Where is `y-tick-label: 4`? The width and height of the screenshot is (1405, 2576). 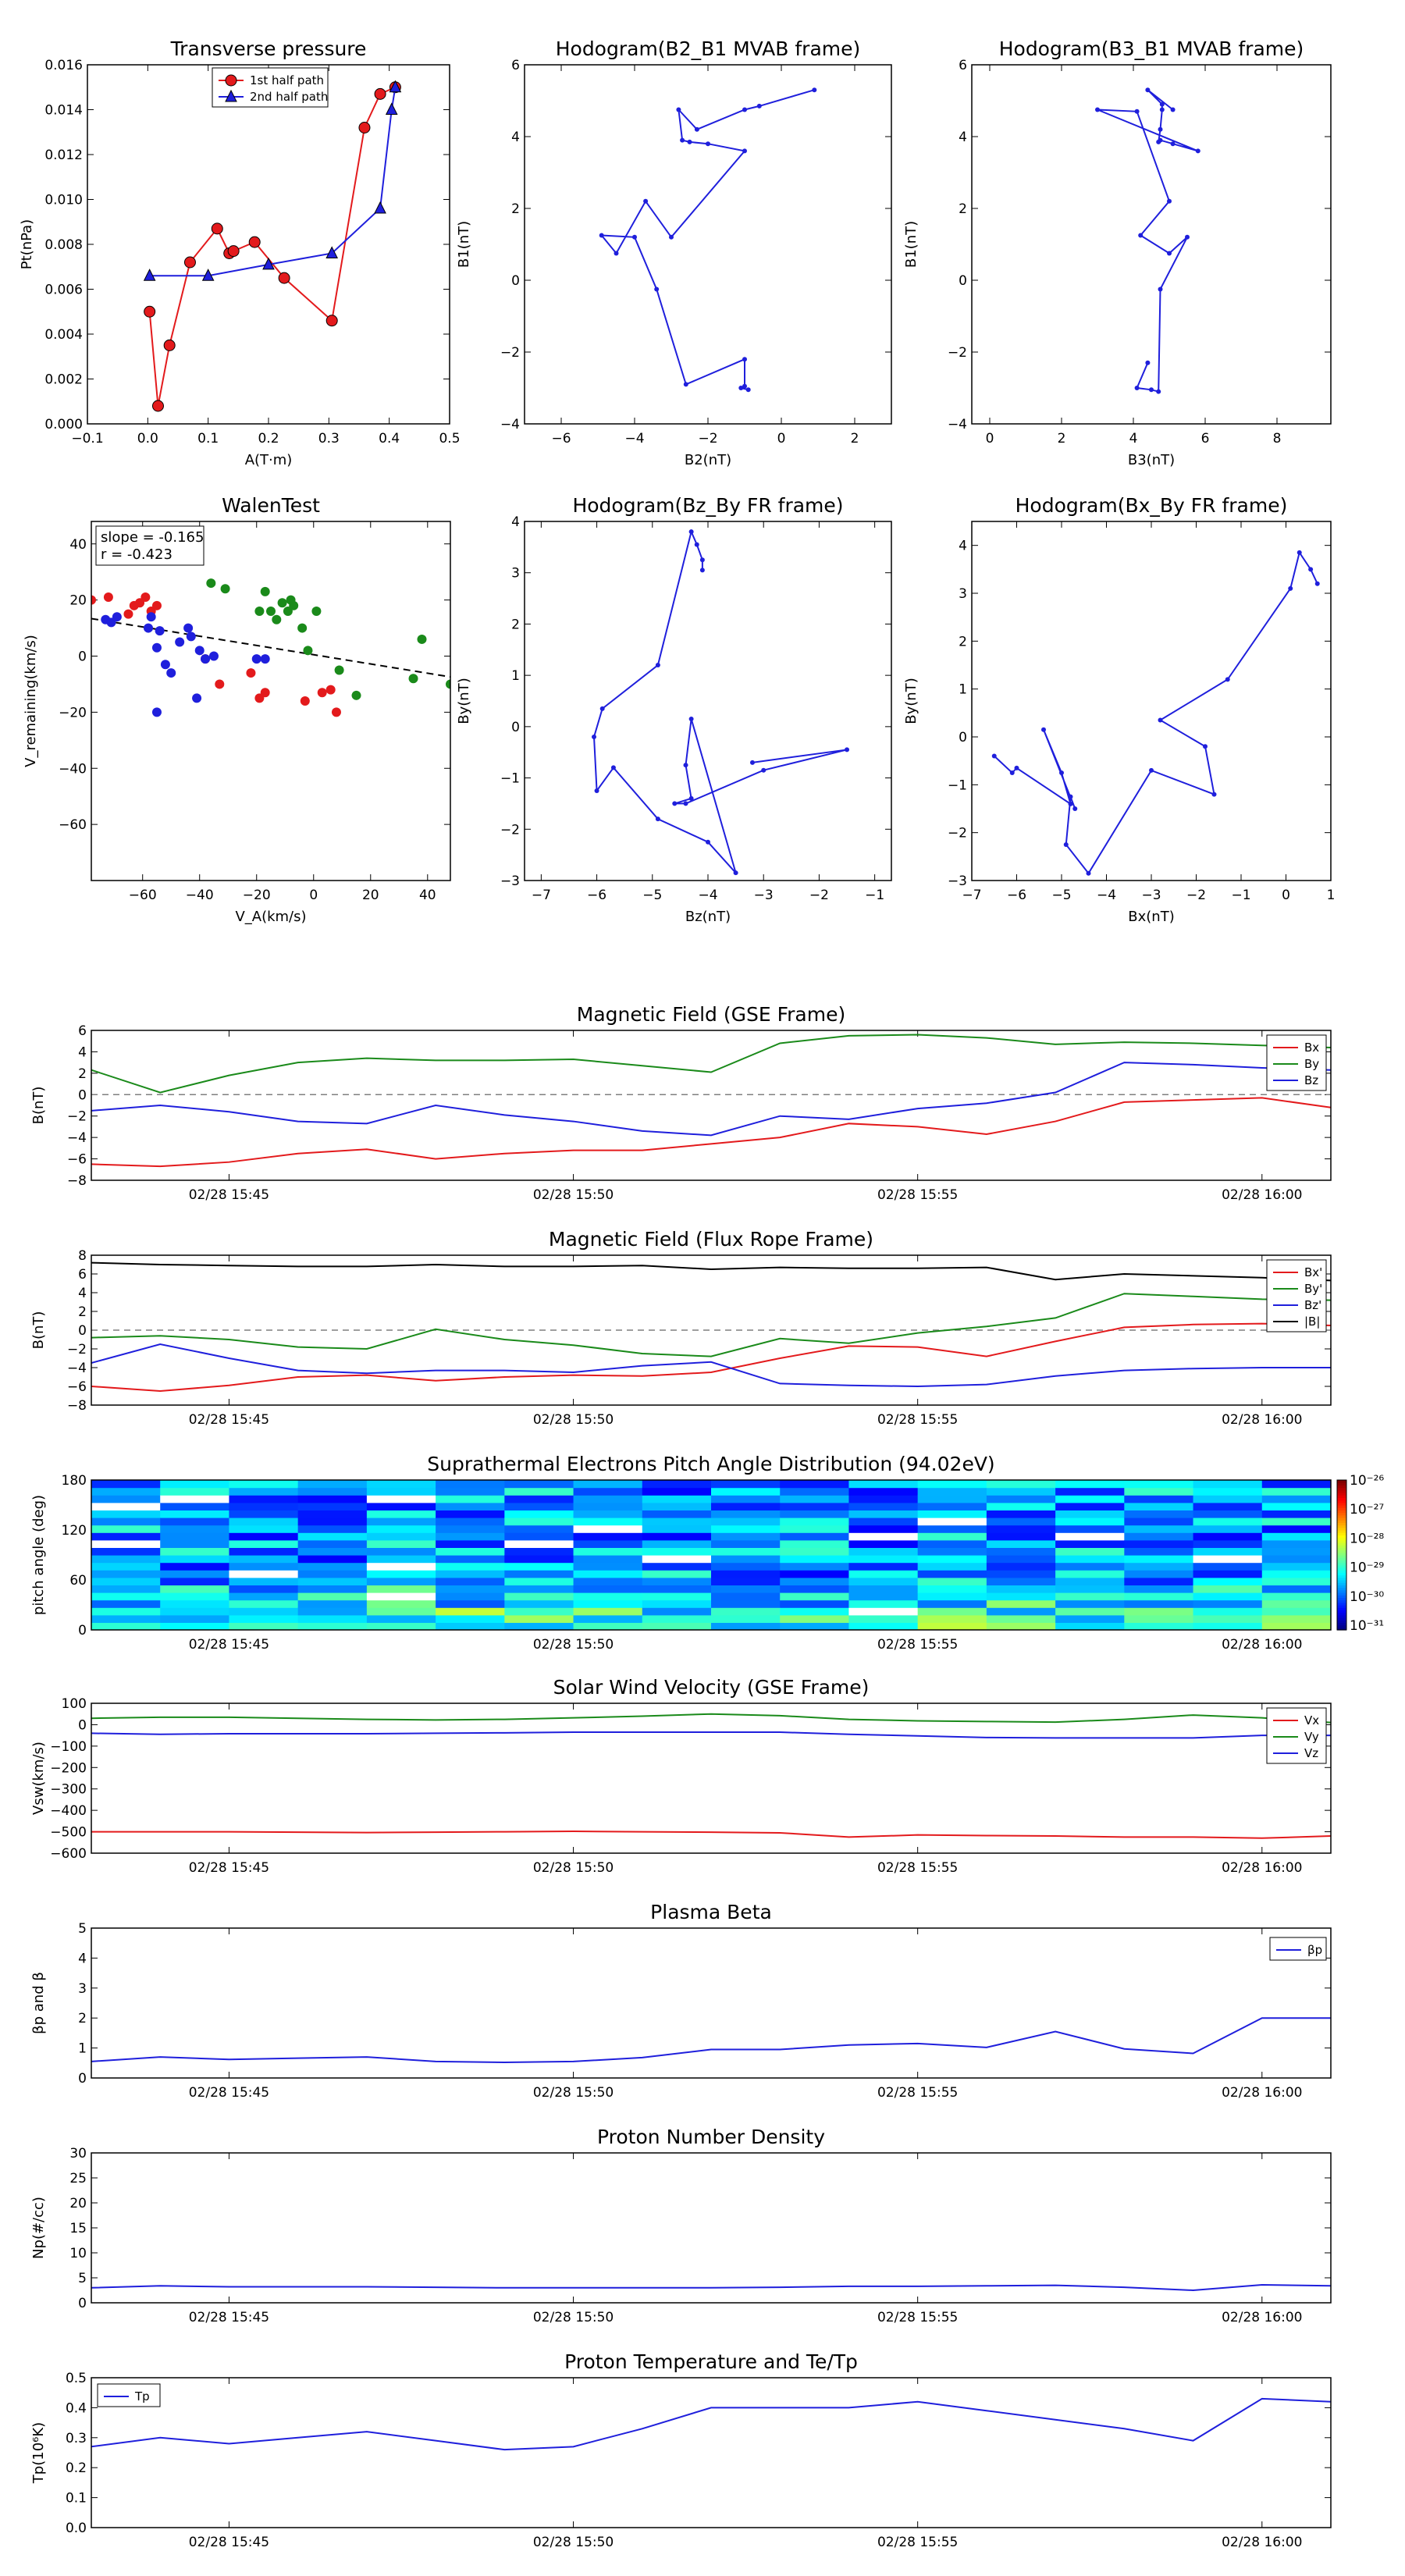
y-tick-label: 4 is located at coordinates (515, 137).